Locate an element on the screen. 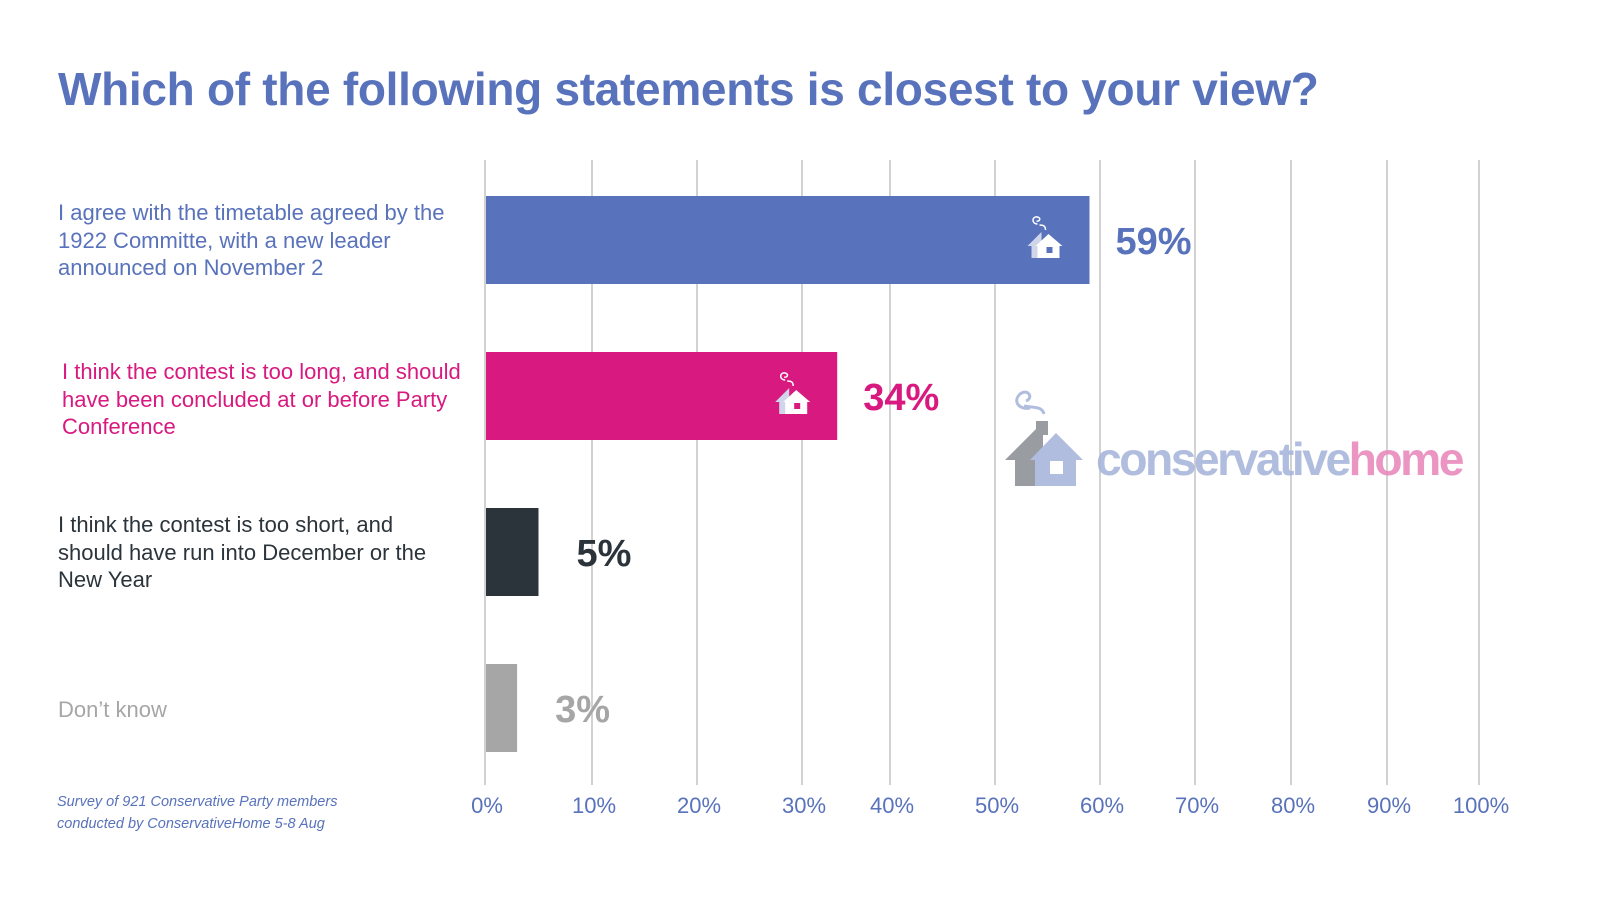 The height and width of the screenshot is (900, 1600). x-tick-label: 60% is located at coordinates (1102, 805).